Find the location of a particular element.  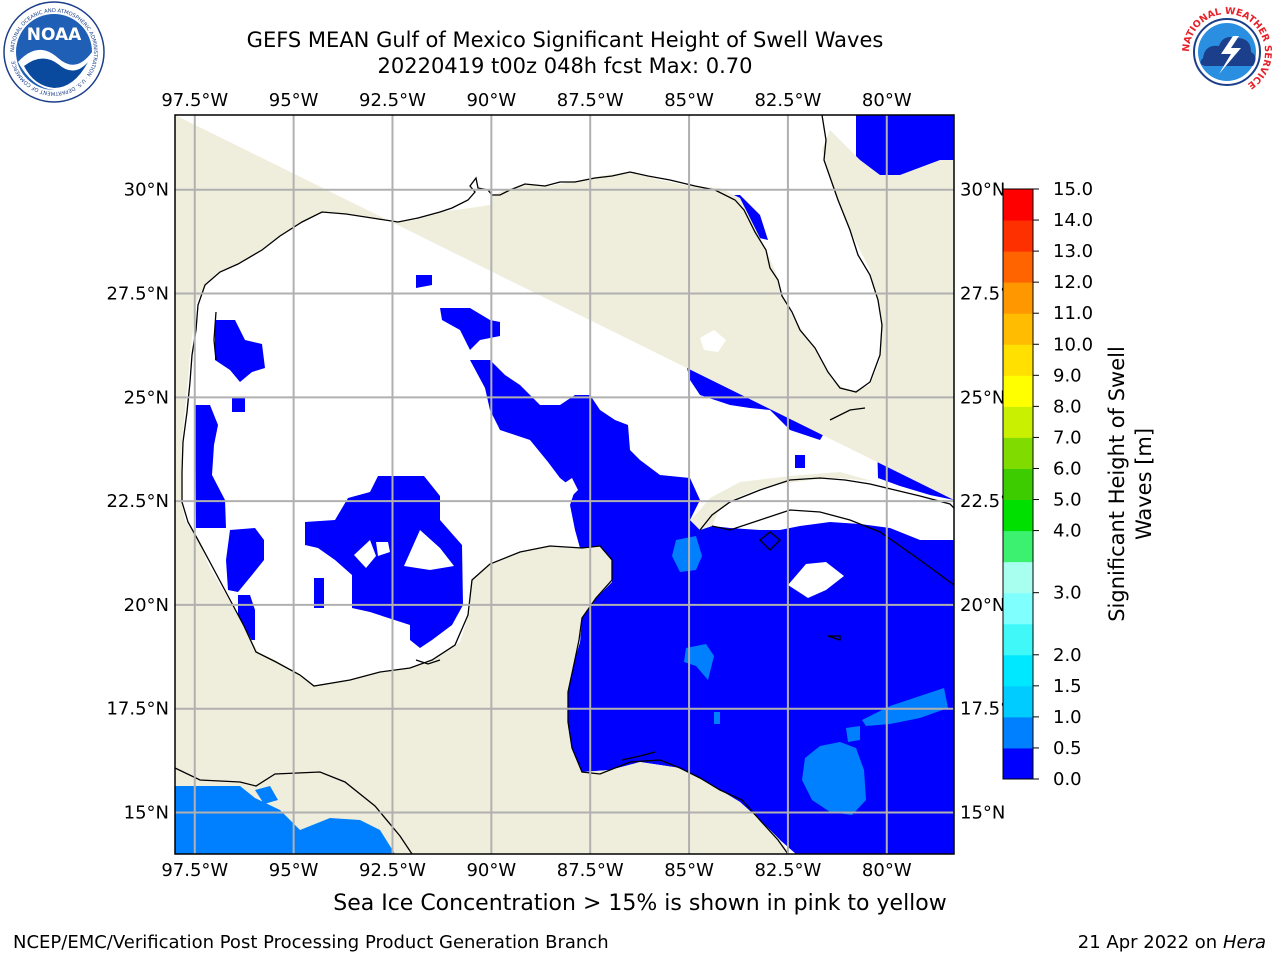

lat-label-right: 15°N is located at coordinates (982, 812).